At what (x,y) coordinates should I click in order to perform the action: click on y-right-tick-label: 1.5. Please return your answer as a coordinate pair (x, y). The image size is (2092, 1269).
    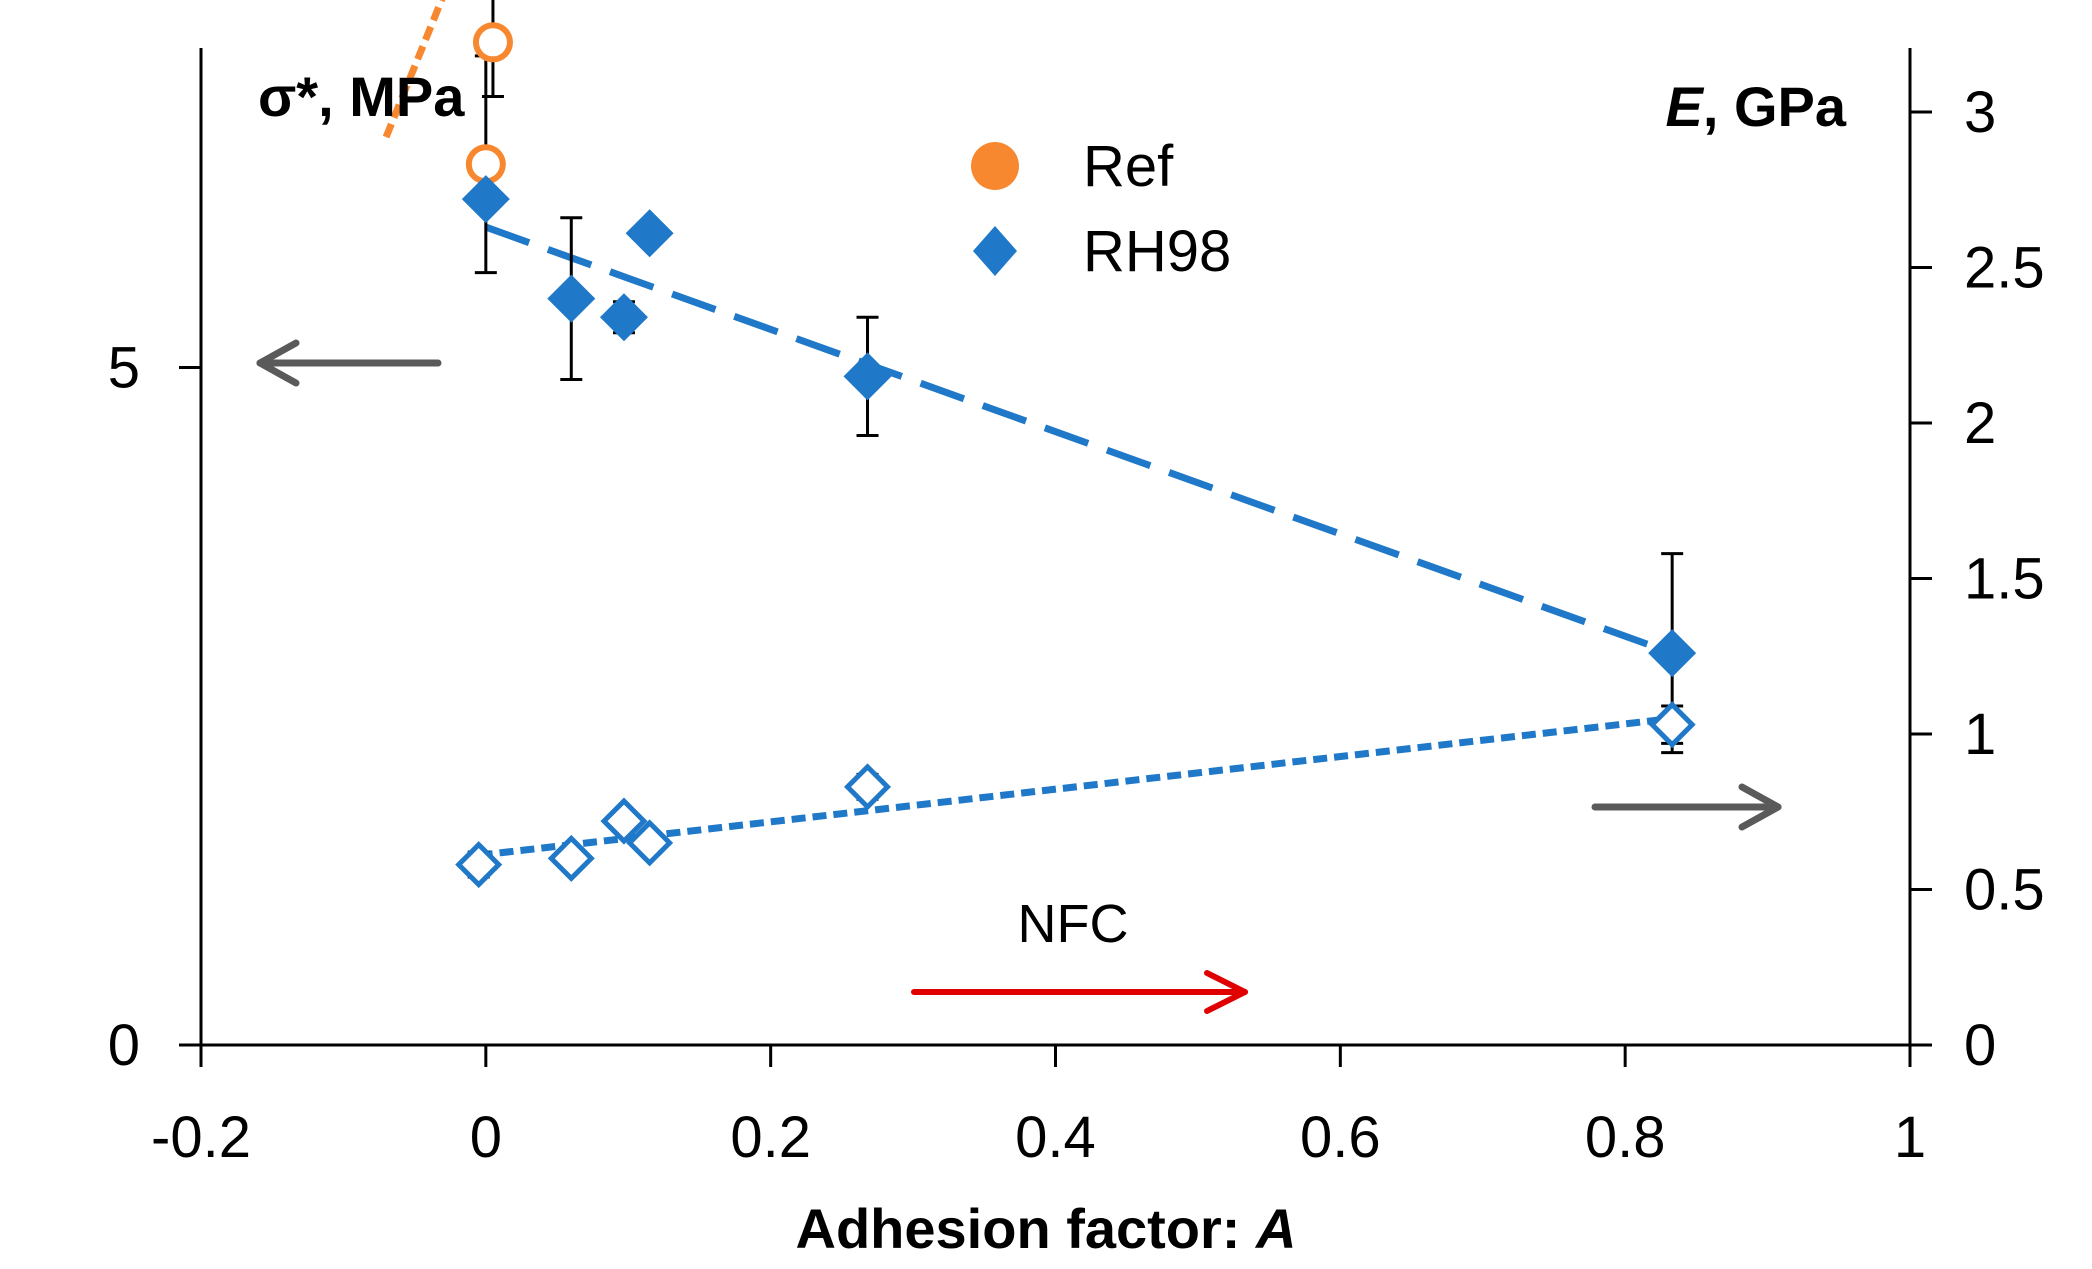
    Looking at the image, I should click on (2004, 579).